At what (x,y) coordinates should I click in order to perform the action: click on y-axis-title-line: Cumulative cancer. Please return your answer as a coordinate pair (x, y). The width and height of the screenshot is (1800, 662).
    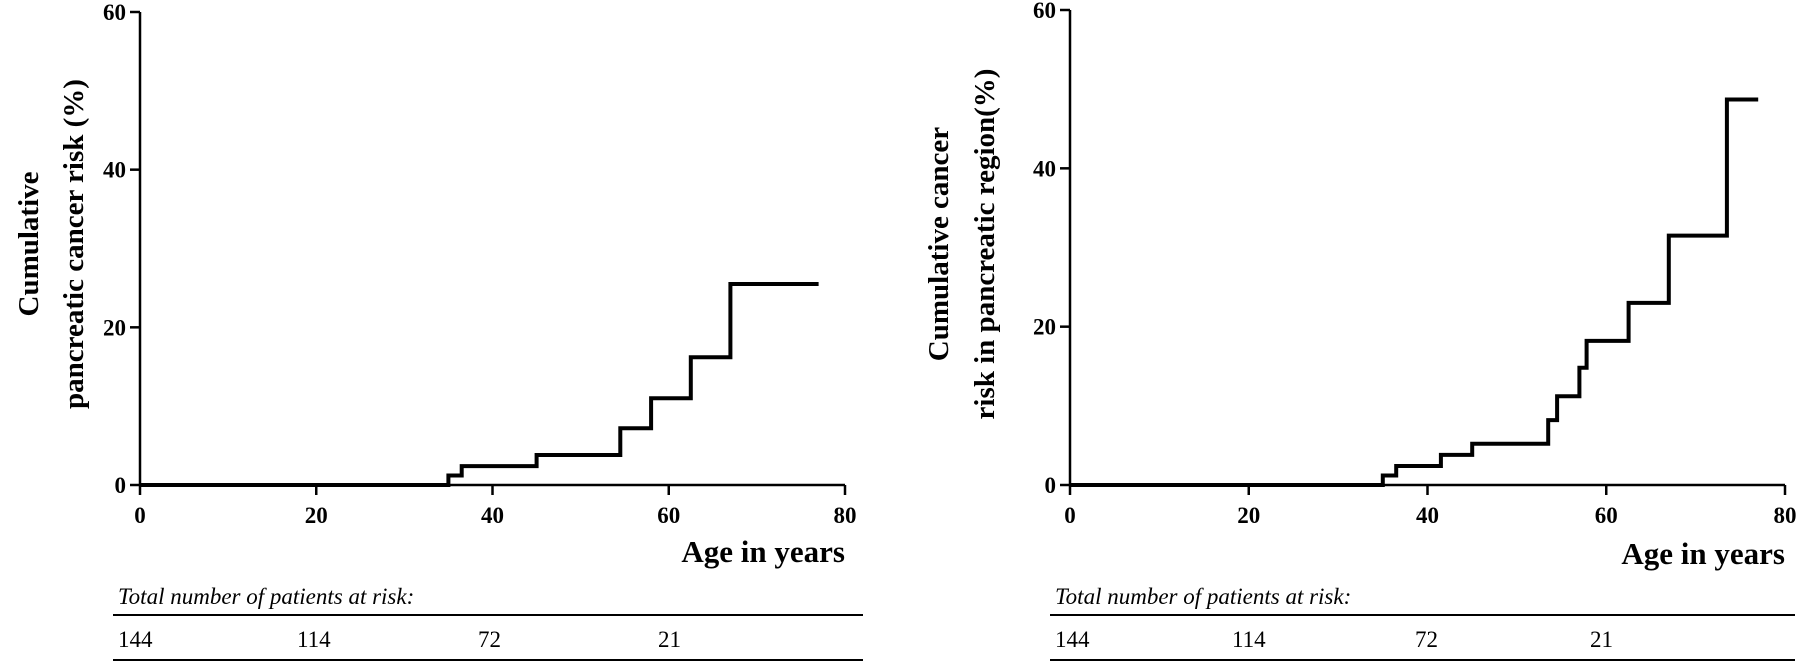
    Looking at the image, I should click on (939, 244).